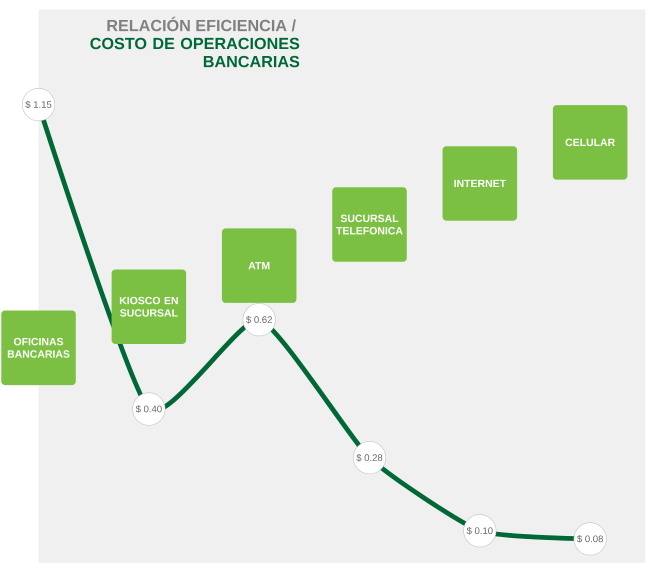 The height and width of the screenshot is (568, 652). Describe the element at coordinates (201, 24) in the screenshot. I see `chart-title: RELACIÓN EFICIENCIA /` at that location.